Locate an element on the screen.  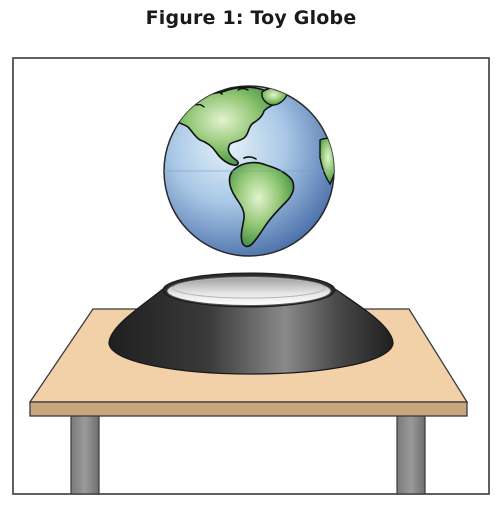
table-leg-left is located at coordinates (85, 454).